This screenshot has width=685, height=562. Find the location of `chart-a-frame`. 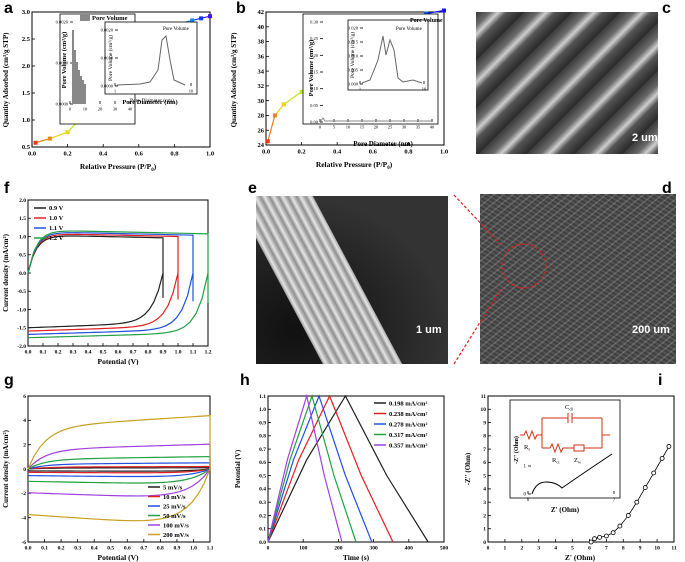

chart-a-frame is located at coordinates (121, 79).